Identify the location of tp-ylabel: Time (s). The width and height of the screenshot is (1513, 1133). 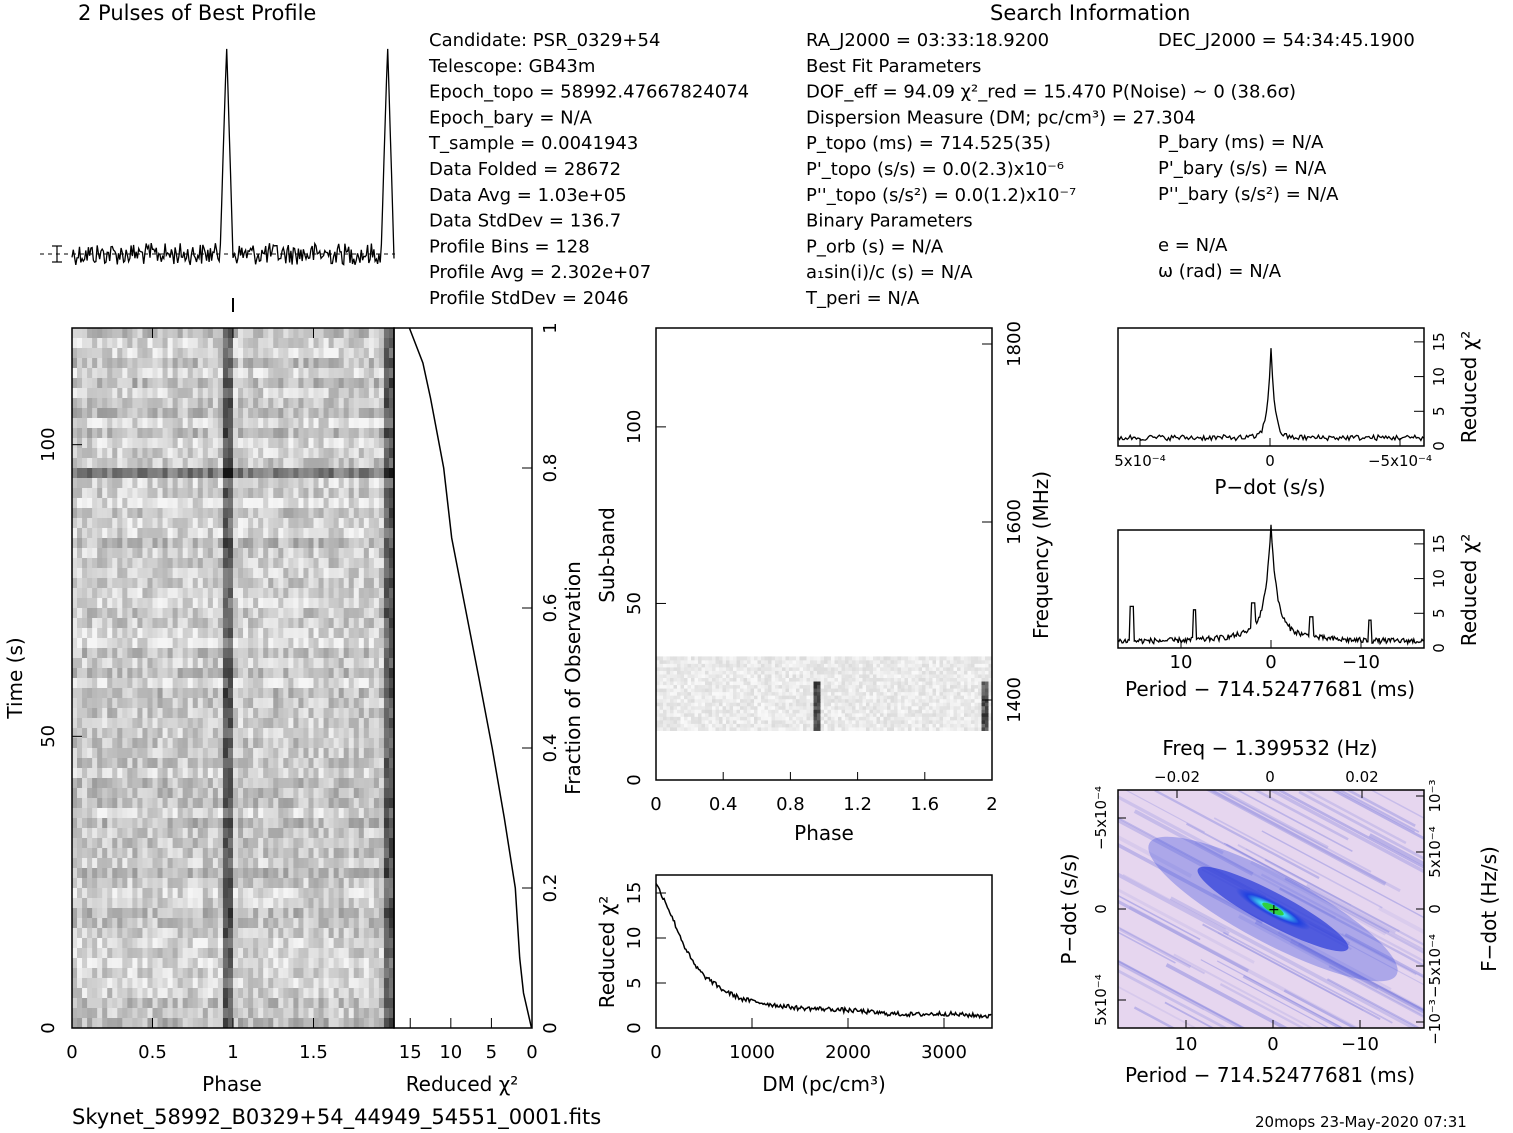
(15, 678).